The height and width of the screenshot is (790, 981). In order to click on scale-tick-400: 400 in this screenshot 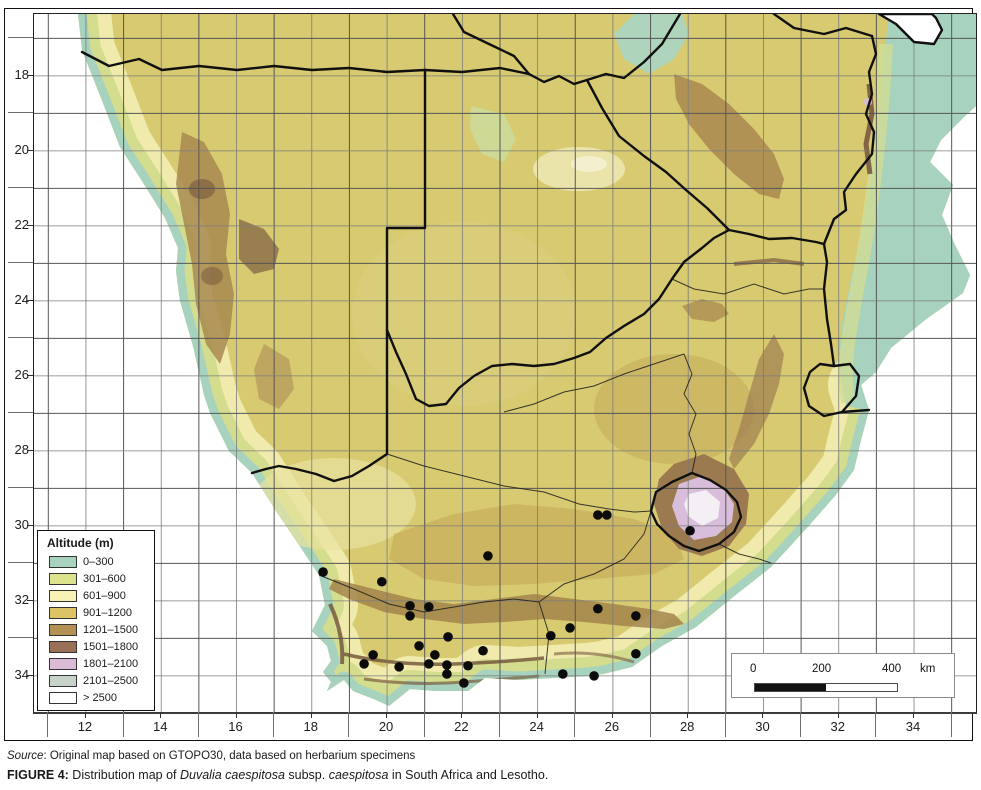, I will do `click(892, 669)`.